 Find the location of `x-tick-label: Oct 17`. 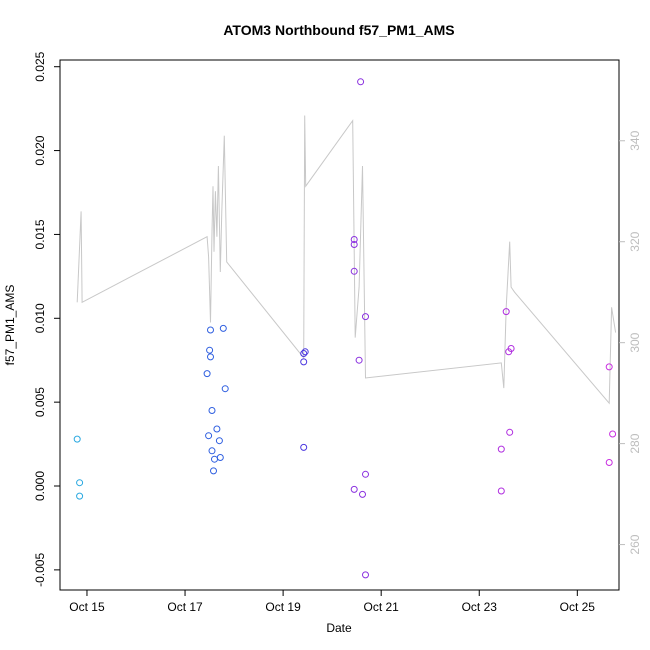

x-tick-label: Oct 17 is located at coordinates (185, 607).